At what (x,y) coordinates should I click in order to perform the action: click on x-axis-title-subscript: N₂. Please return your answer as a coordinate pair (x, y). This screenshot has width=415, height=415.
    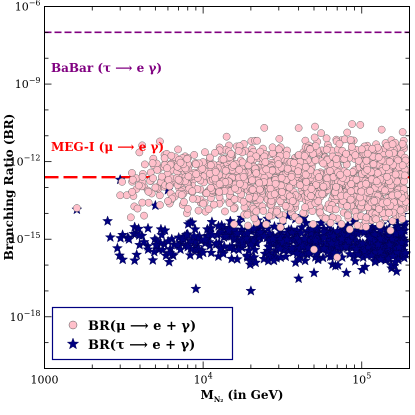
    Looking at the image, I should click on (218, 399).